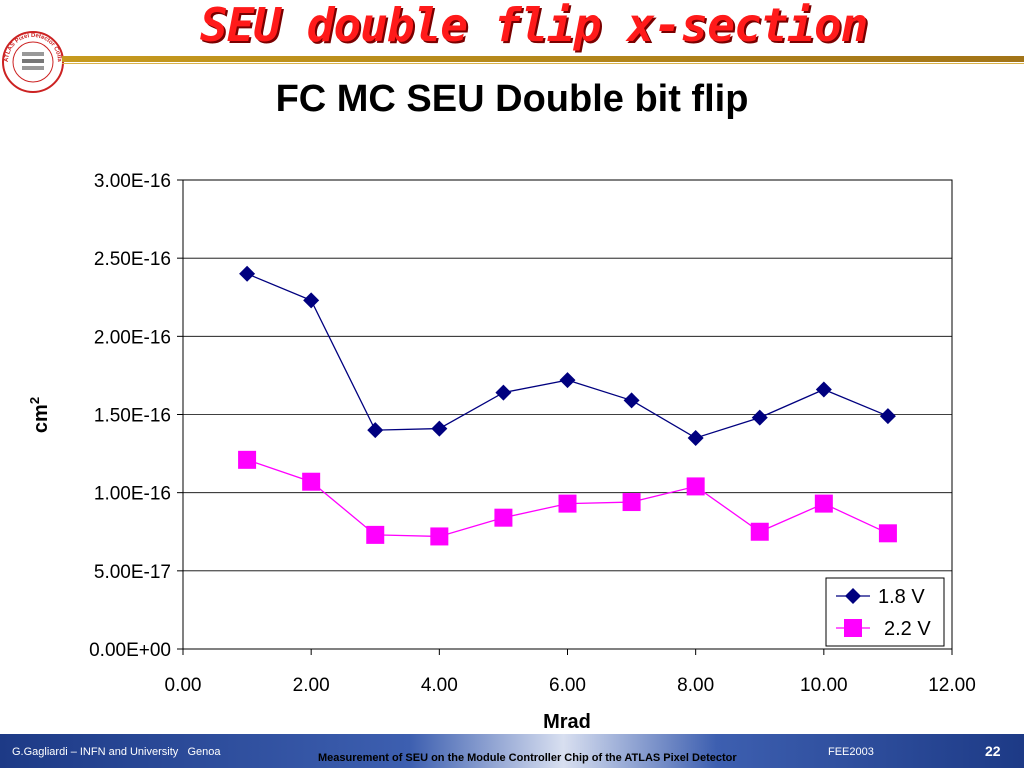 This screenshot has width=1024, height=768. Describe the element at coordinates (132, 259) in the screenshot. I see `y-tick-label: 2.50E-16` at that location.